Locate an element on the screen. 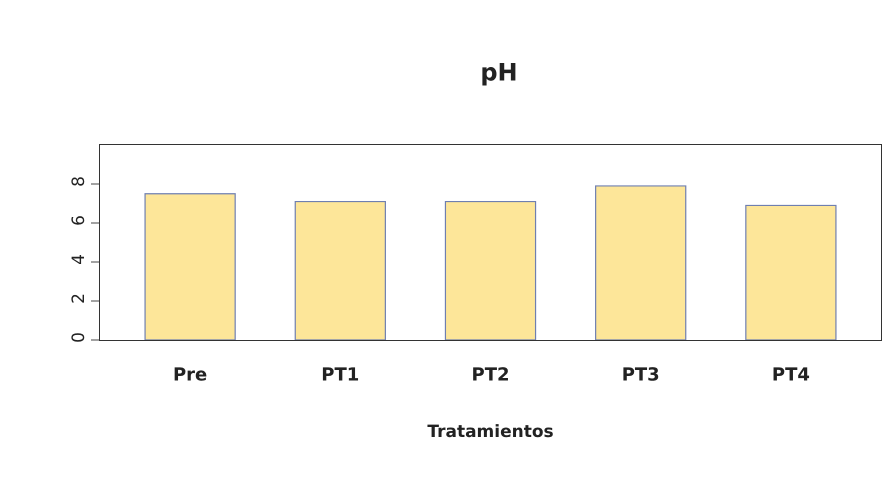 The image size is (891, 482). x-tick-label: PT1 is located at coordinates (340, 375).